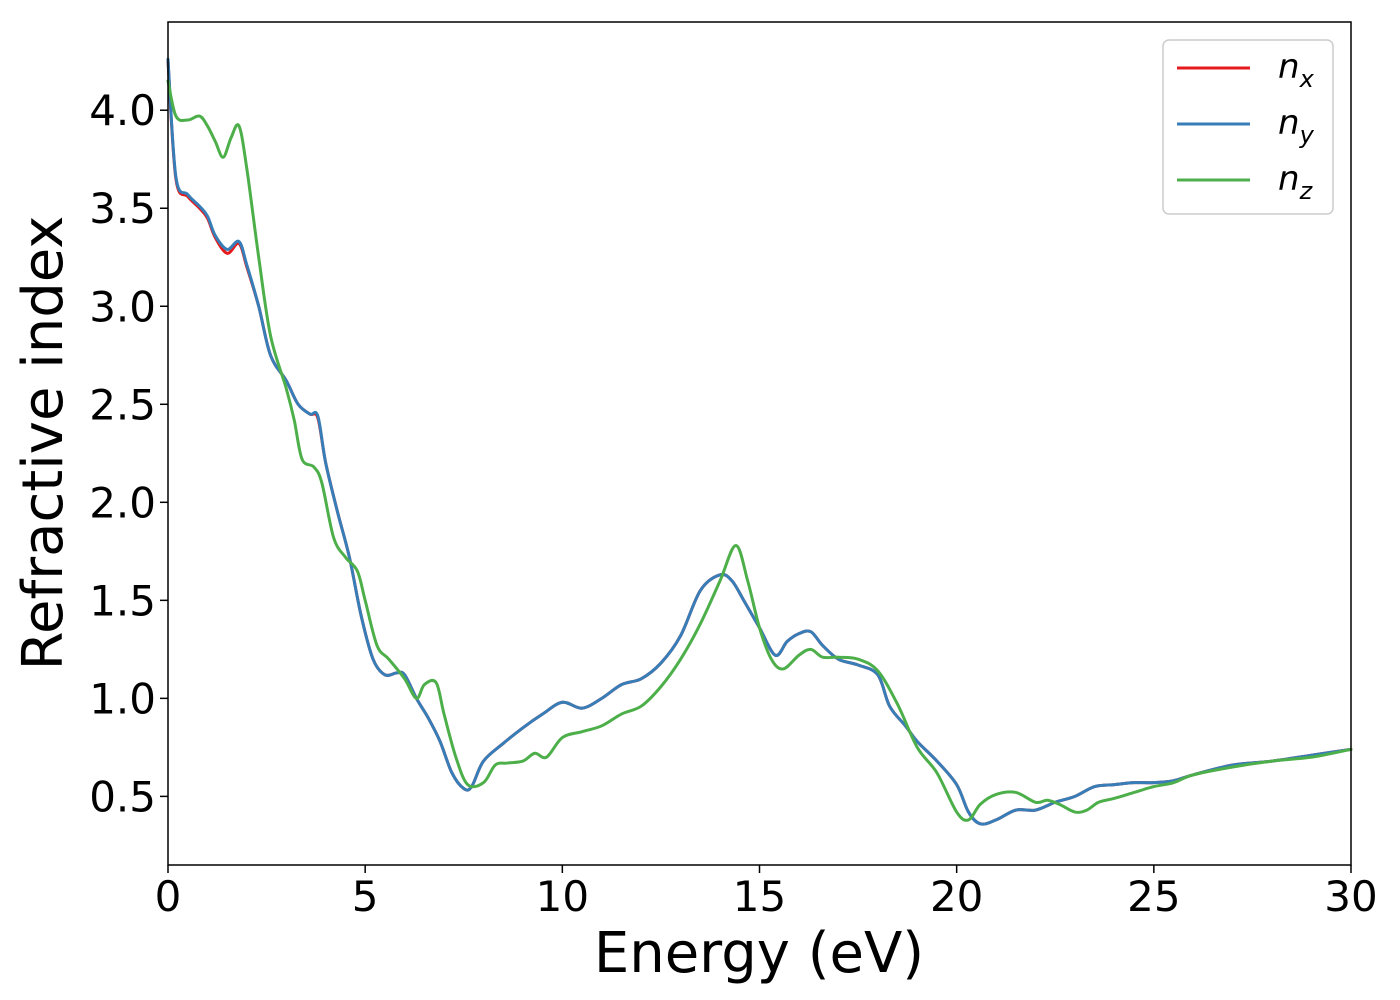 The width and height of the screenshot is (1400, 1000). I want to click on x-axis-label: Energy (eV), so click(759, 953).